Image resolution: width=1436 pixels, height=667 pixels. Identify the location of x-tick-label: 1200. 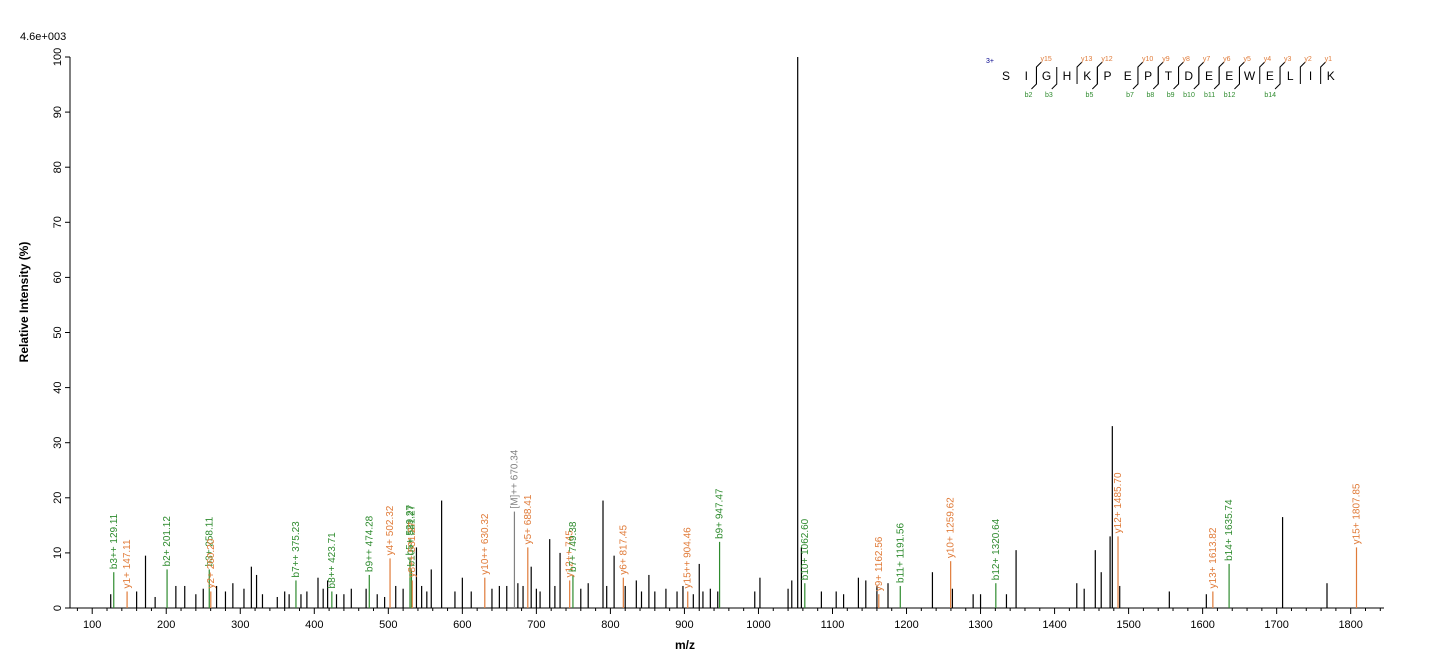
(906, 625).